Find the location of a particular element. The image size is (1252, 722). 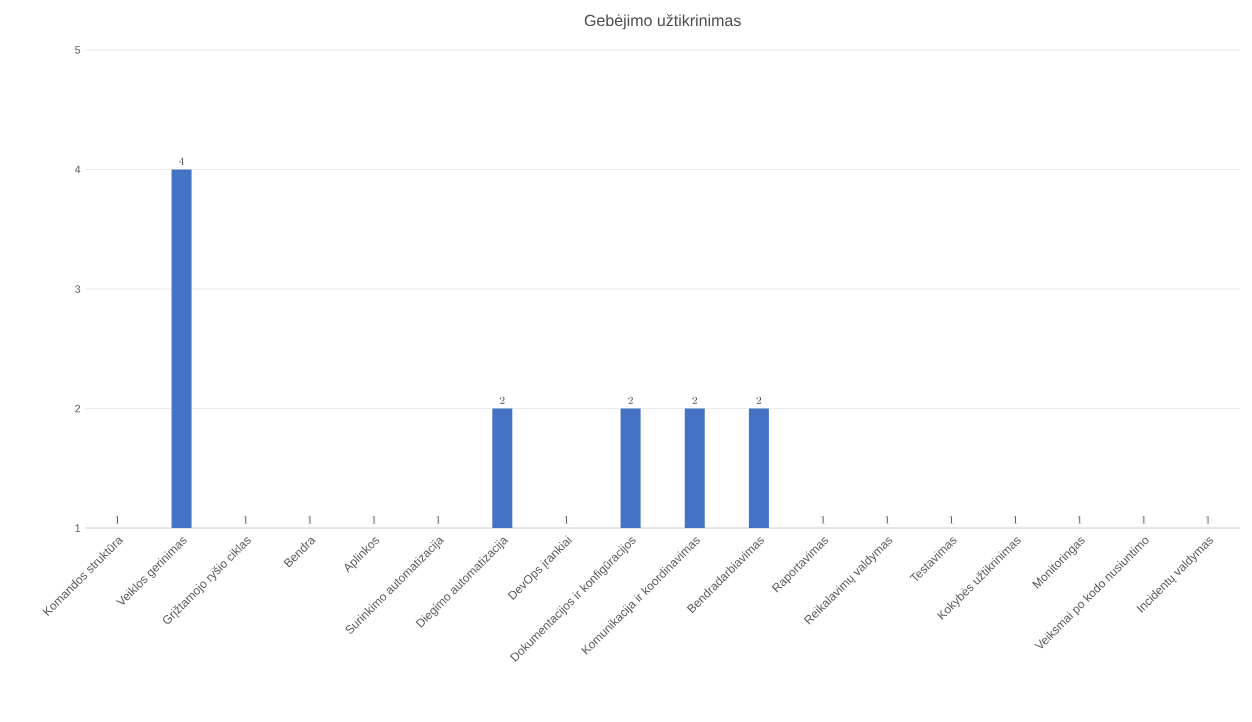

y-tick-label: 1 is located at coordinates (78, 528).